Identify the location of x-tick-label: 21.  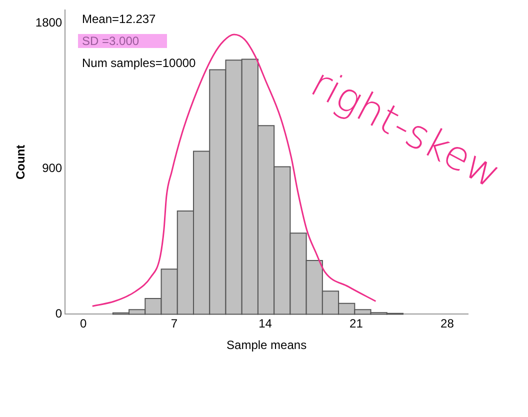
(357, 323).